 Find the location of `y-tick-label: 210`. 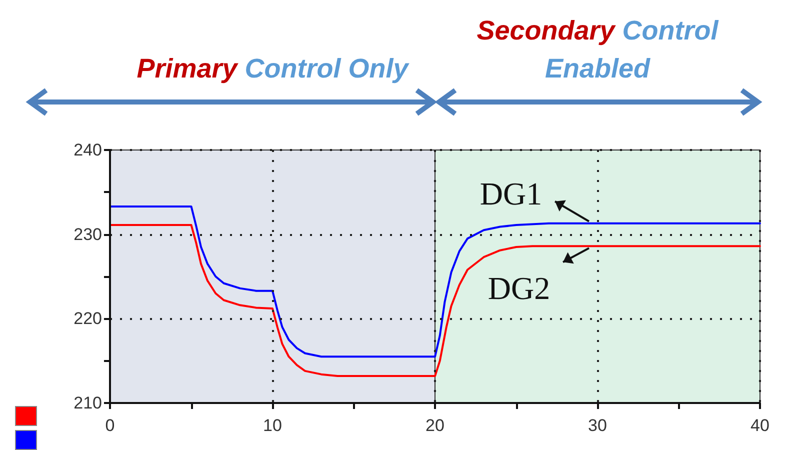

y-tick-label: 210 is located at coordinates (88, 403).